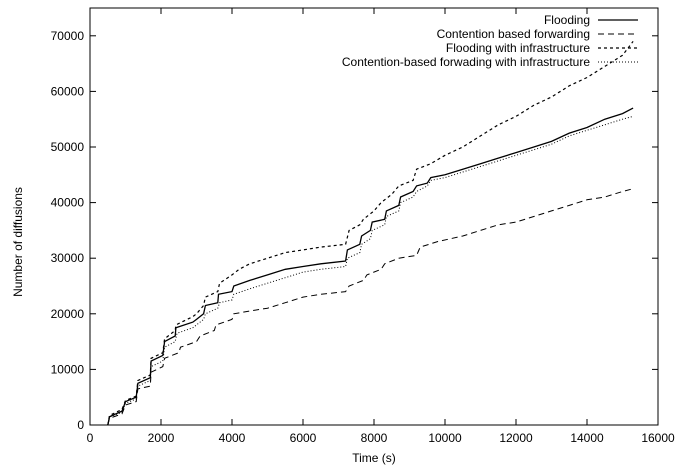  I want to click on y-tick-label: 0, so click(80, 425).